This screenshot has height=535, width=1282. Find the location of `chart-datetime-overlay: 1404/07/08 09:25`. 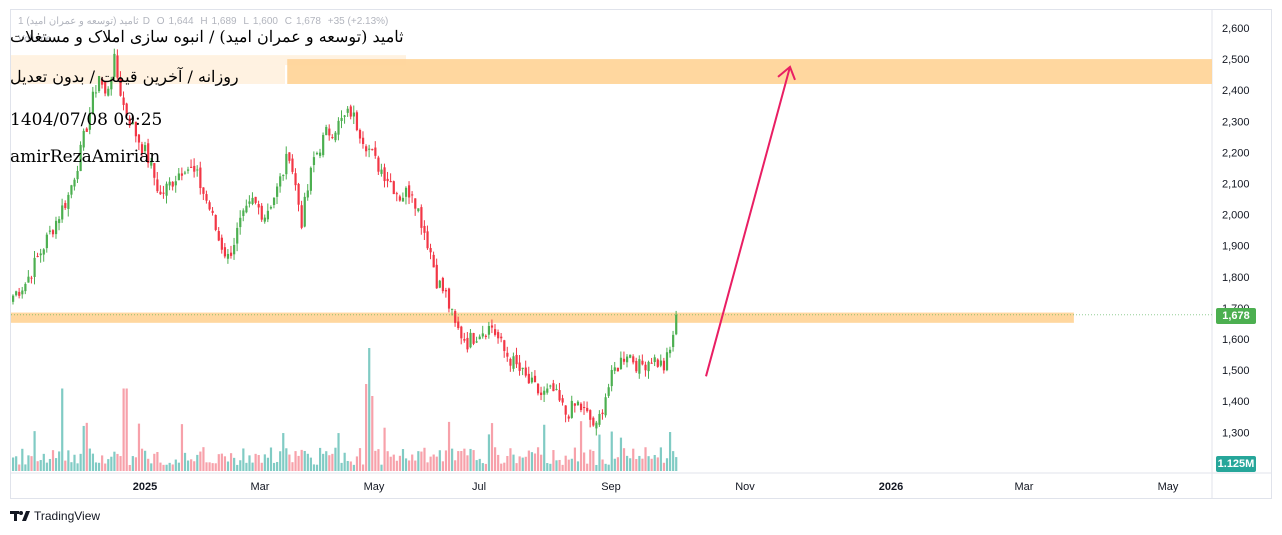

chart-datetime-overlay: 1404/07/08 09:25 is located at coordinates (86, 120).